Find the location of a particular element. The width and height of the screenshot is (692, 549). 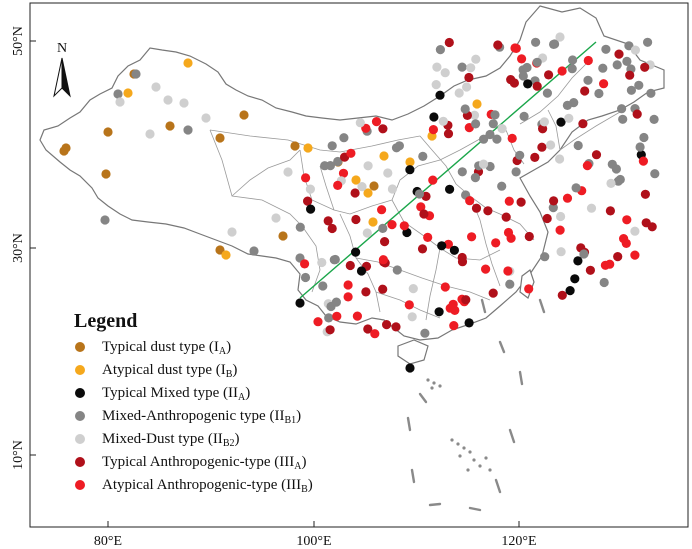

nine-dash-line is located at coordinates (476, 405).